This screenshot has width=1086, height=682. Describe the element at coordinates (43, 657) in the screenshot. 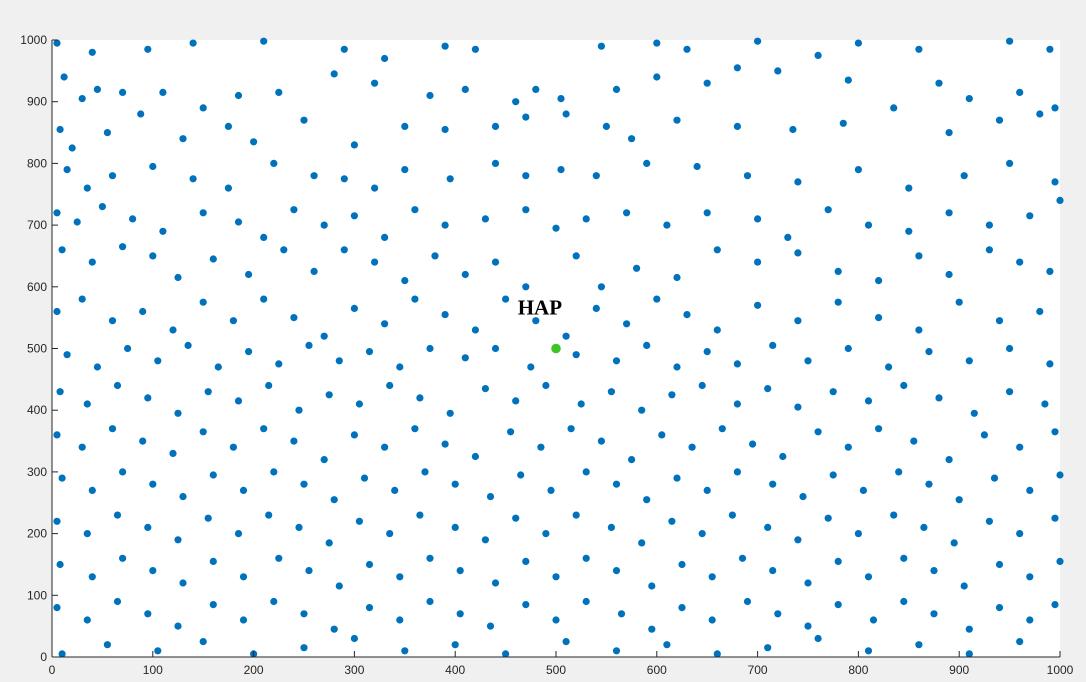

I see `y-tick-label: 0` at that location.